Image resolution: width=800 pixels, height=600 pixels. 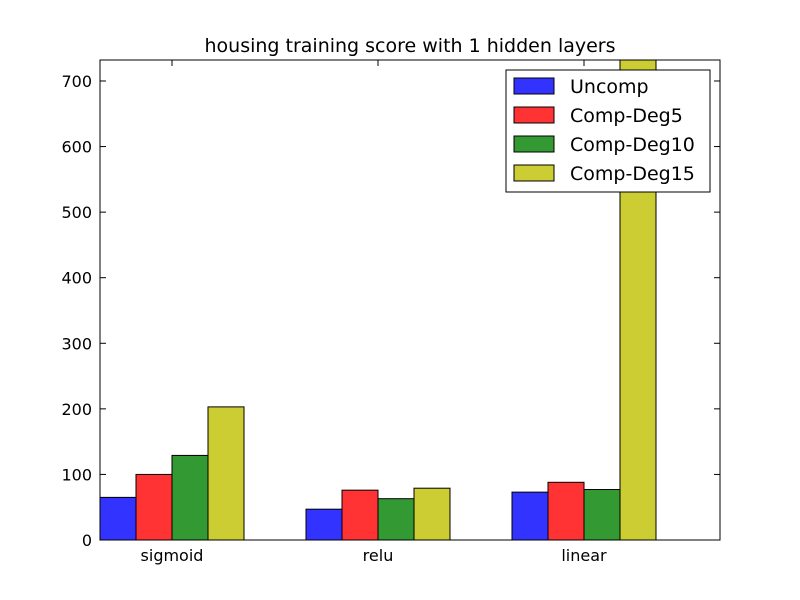 I want to click on y-tick-label: 600, so click(x=76, y=147).